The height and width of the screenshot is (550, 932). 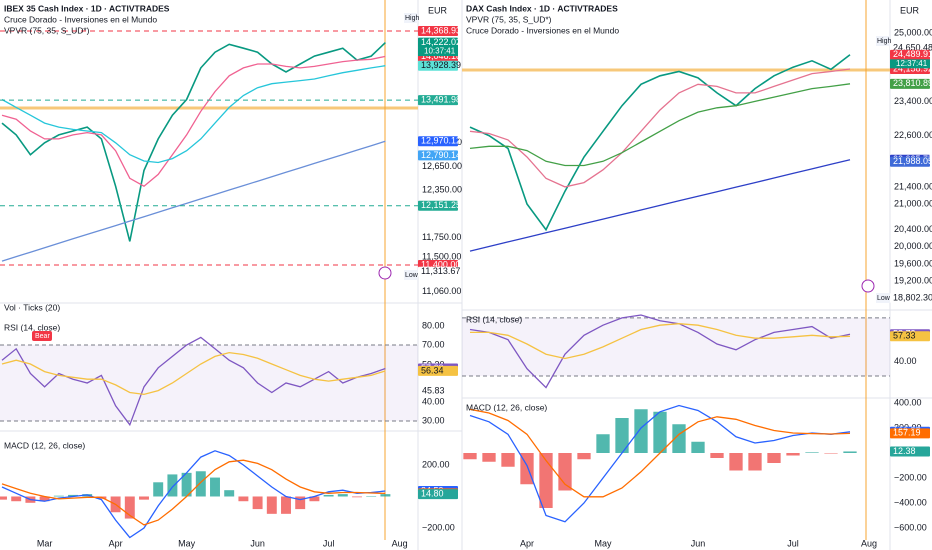 I want to click on y-tick-label: 19,200.00, so click(x=913, y=280).